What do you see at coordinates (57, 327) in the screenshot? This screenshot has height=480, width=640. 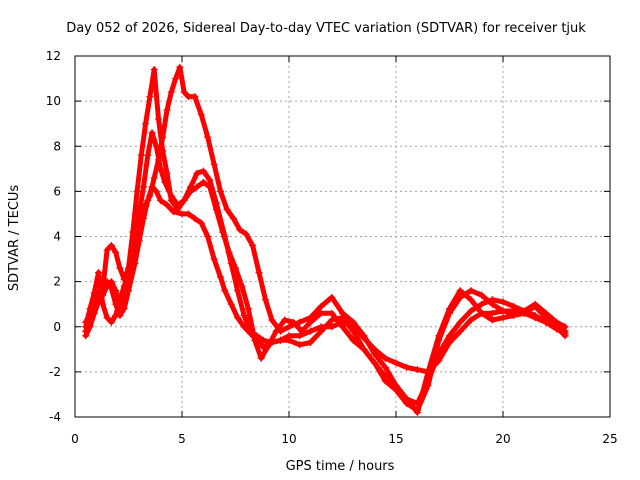 I see `y-tick-label: 0` at bounding box center [57, 327].